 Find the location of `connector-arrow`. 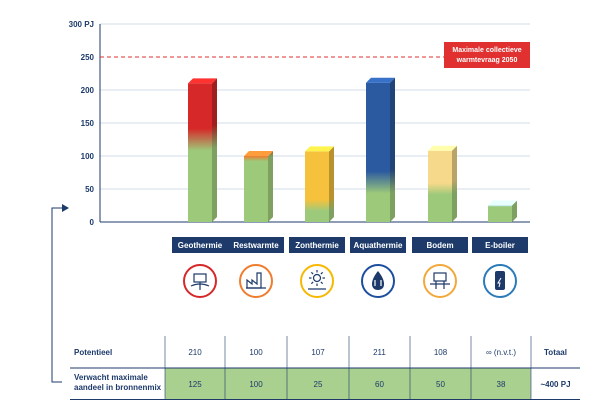

connector-arrow is located at coordinates (60, 293).